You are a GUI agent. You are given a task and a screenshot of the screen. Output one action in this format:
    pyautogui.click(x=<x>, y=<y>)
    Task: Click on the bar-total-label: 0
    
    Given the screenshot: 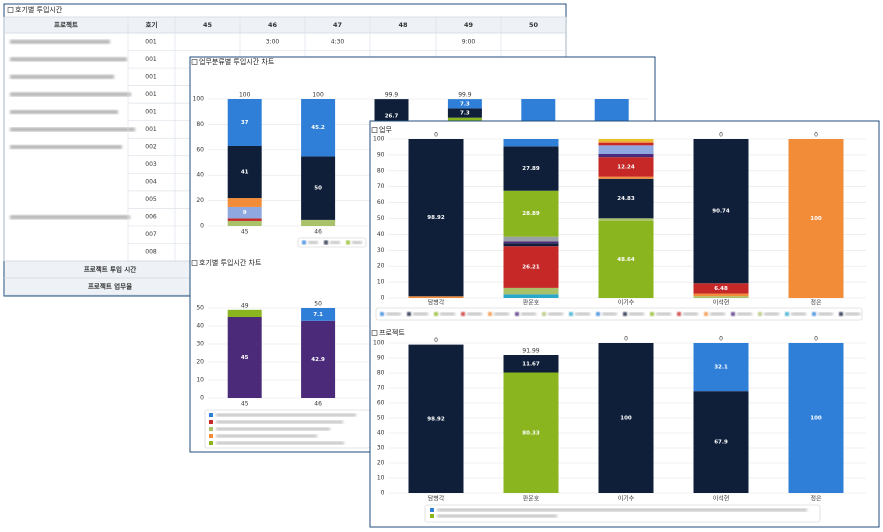 What is the action you would take?
    pyautogui.click(x=721, y=339)
    